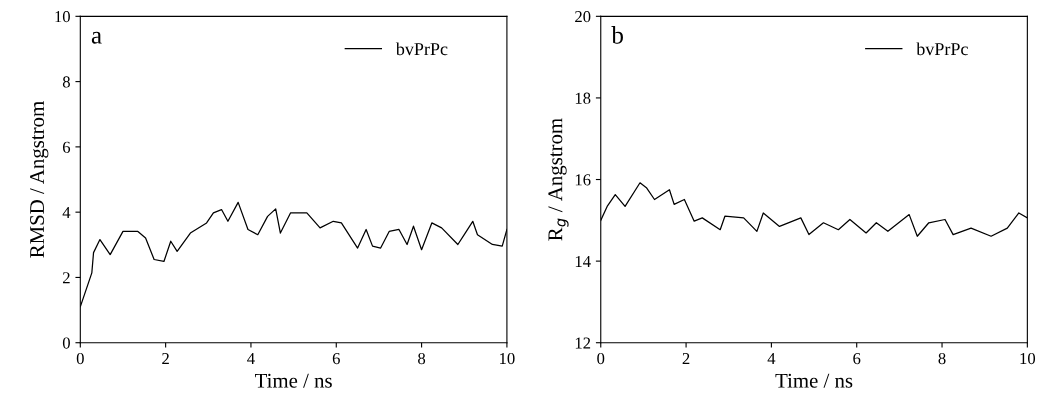  I want to click on y-tick-label: 20, so click(583, 17).